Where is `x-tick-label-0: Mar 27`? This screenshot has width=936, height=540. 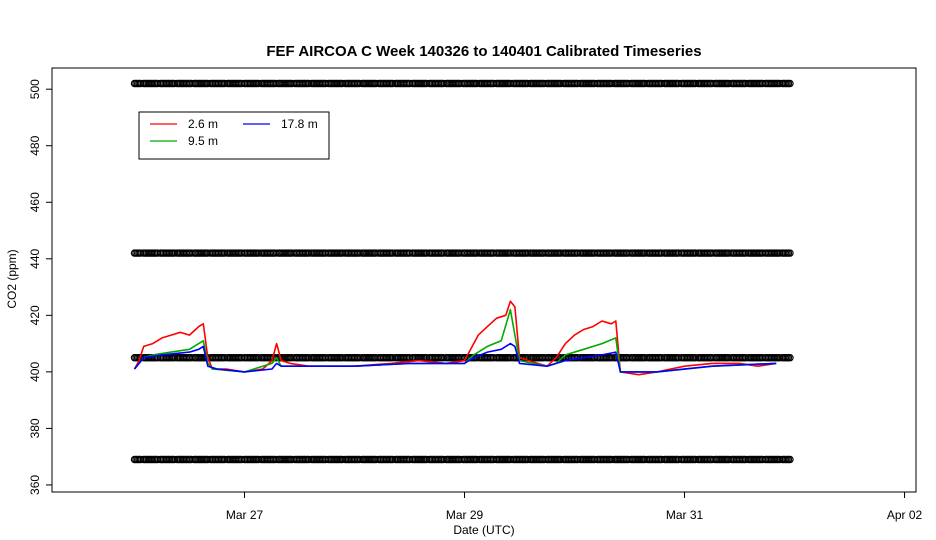 x-tick-label-0: Mar 27 is located at coordinates (245, 515).